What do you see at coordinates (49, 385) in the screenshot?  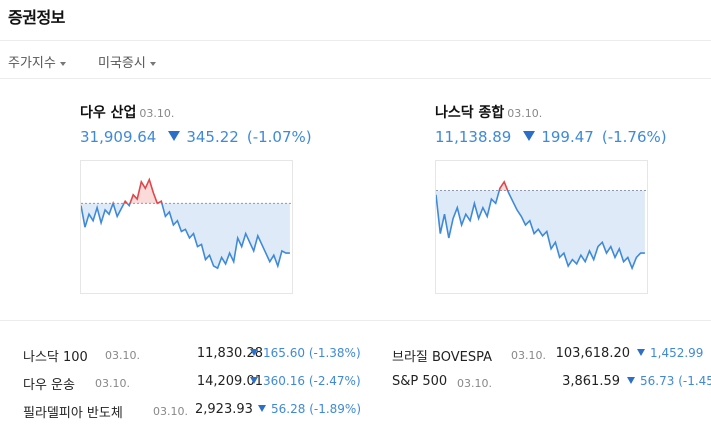 I see `index-name: 다우 운송` at bounding box center [49, 385].